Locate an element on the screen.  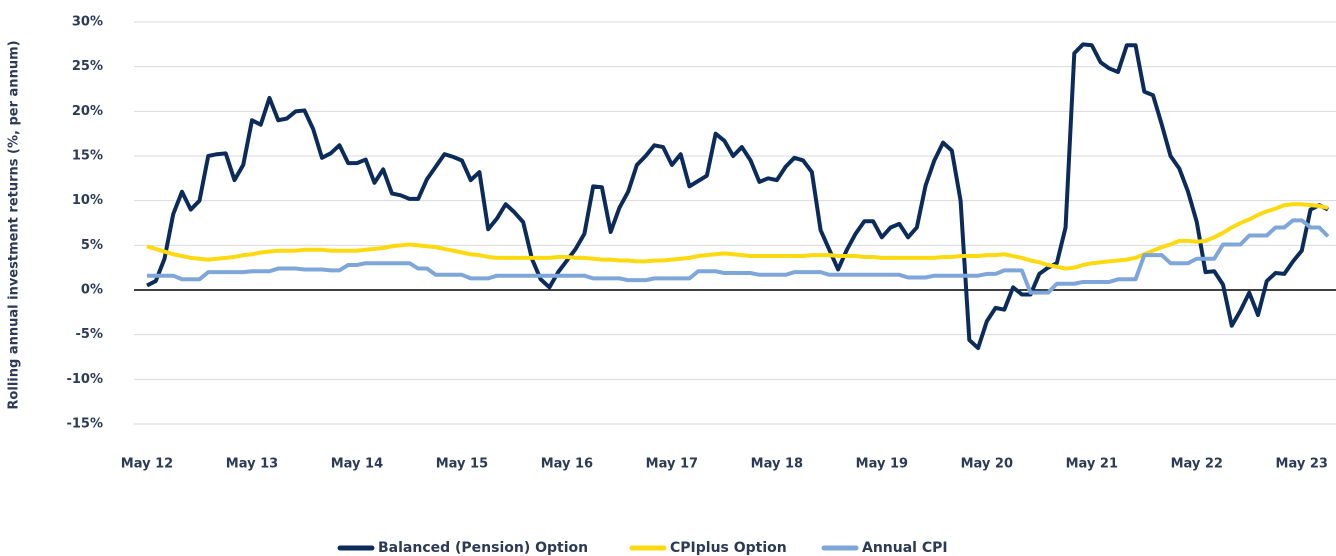
x-tick-label: May 18 is located at coordinates (777, 464).